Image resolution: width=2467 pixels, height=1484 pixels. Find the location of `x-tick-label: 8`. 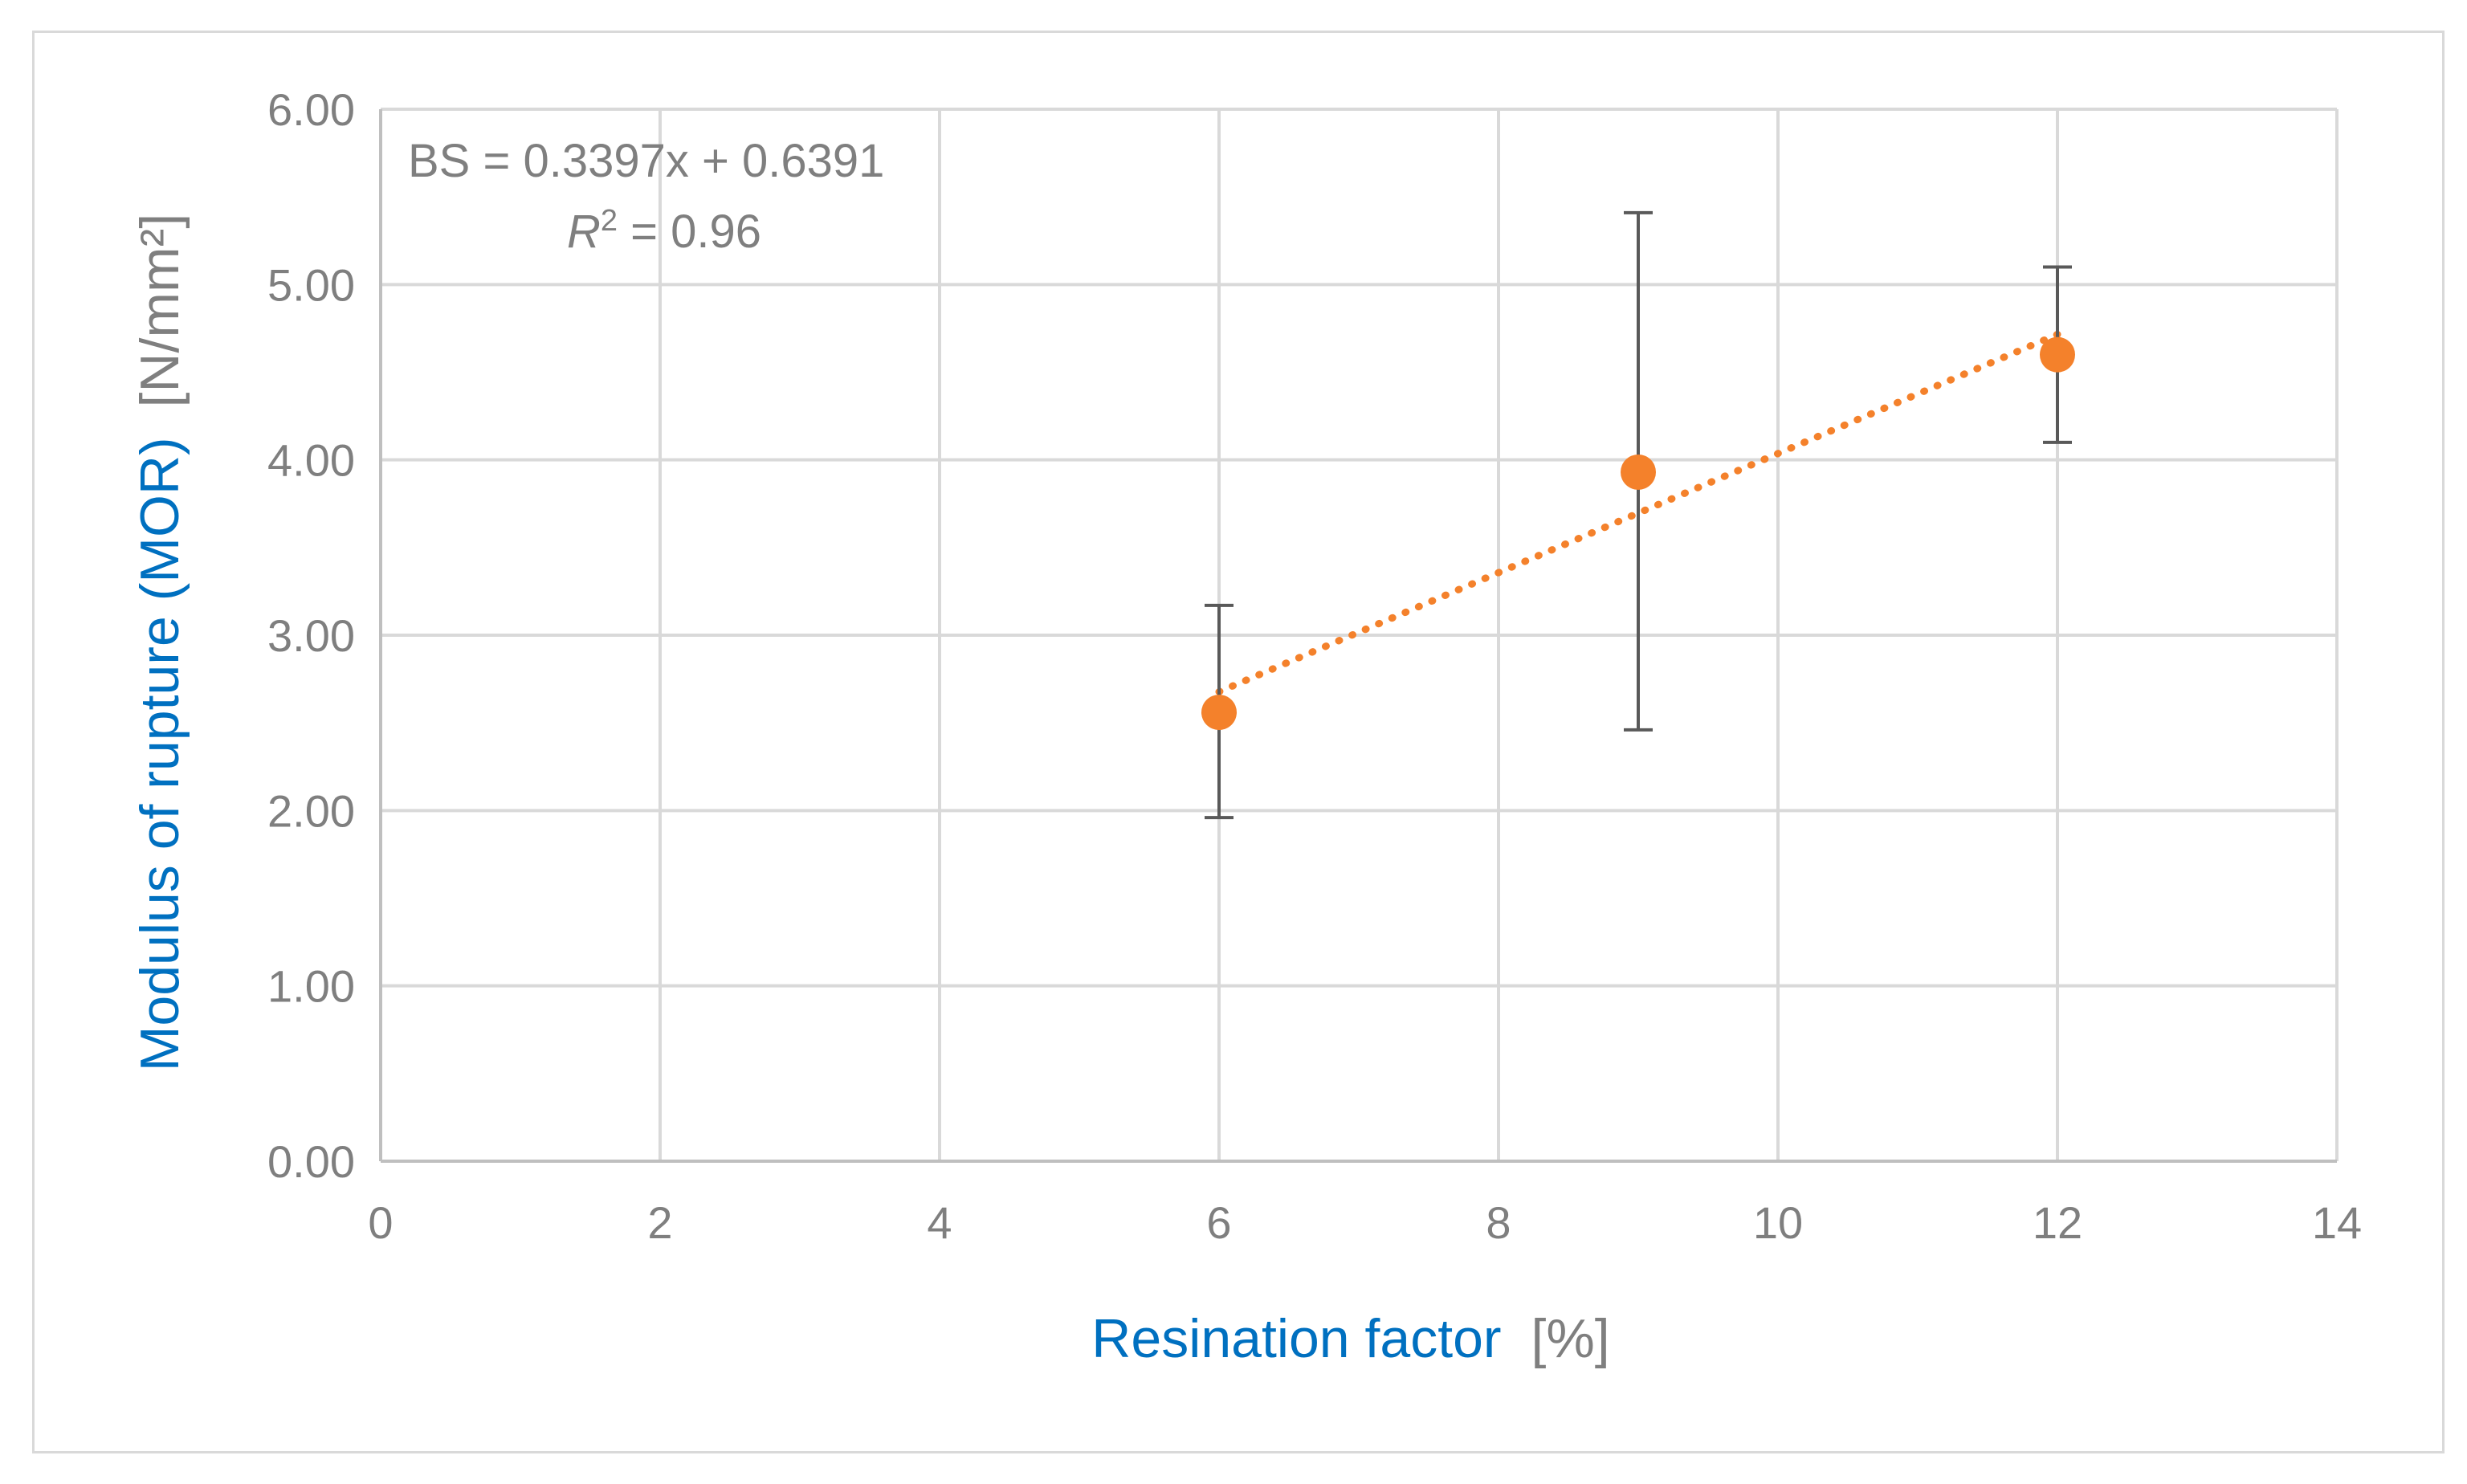

x-tick-label: 8 is located at coordinates (1498, 1222).